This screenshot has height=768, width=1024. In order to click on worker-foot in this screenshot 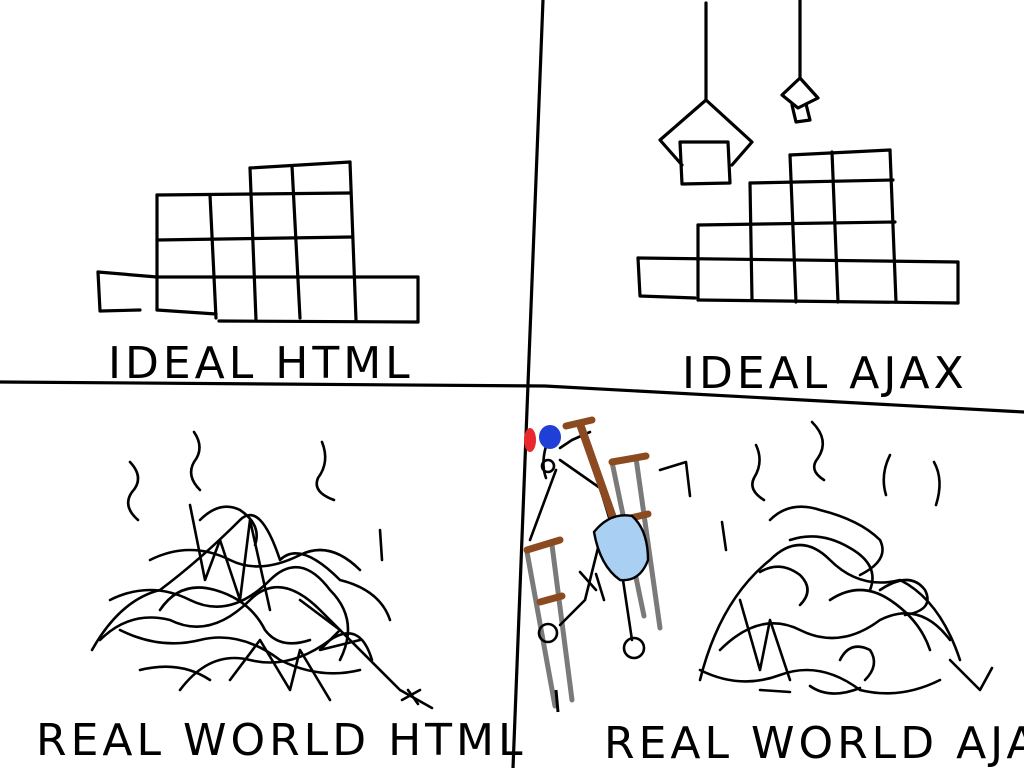, I will do `click(634, 648)`.